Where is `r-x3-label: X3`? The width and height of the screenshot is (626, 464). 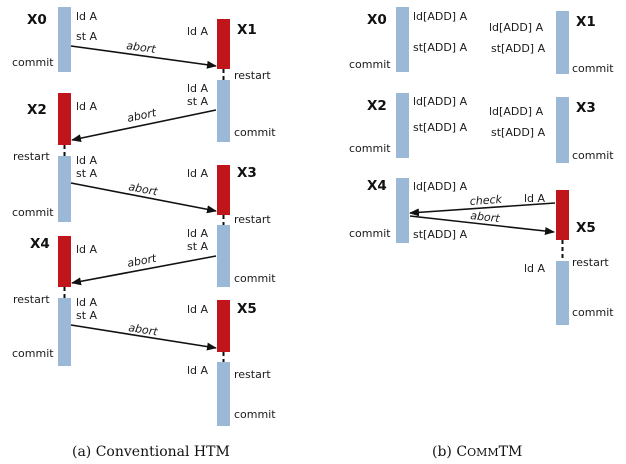
r-x3-label: X3 is located at coordinates (586, 108).